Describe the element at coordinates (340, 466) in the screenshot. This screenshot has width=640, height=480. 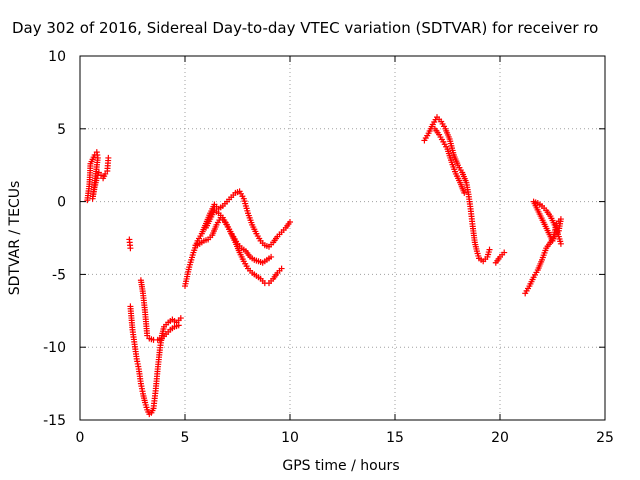
I see `x-axis-label: GPS time / hours` at that location.